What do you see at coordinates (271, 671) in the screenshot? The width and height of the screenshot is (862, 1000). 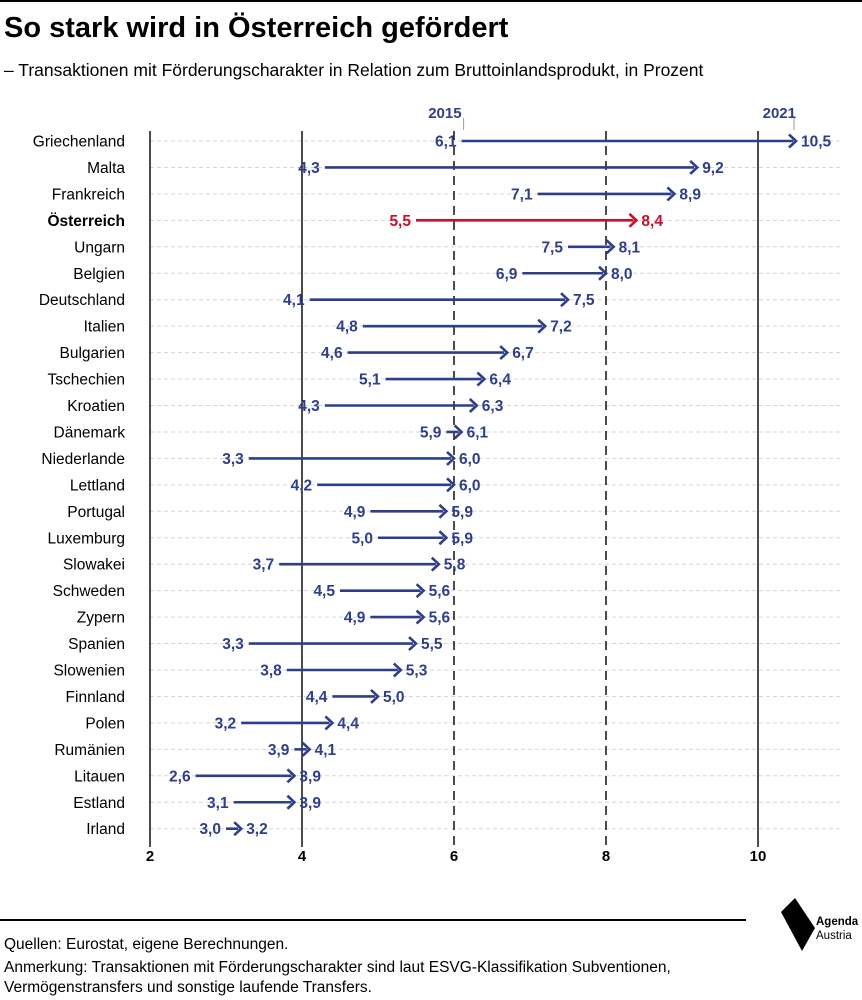 I see `start-value-label: 3,8` at bounding box center [271, 671].